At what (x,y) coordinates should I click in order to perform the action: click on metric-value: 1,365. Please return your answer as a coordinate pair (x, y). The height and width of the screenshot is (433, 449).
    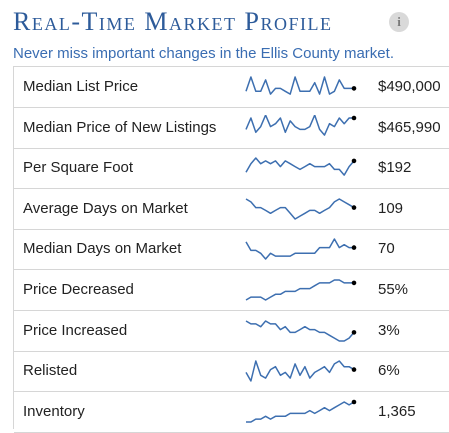
    Looking at the image, I should click on (397, 411).